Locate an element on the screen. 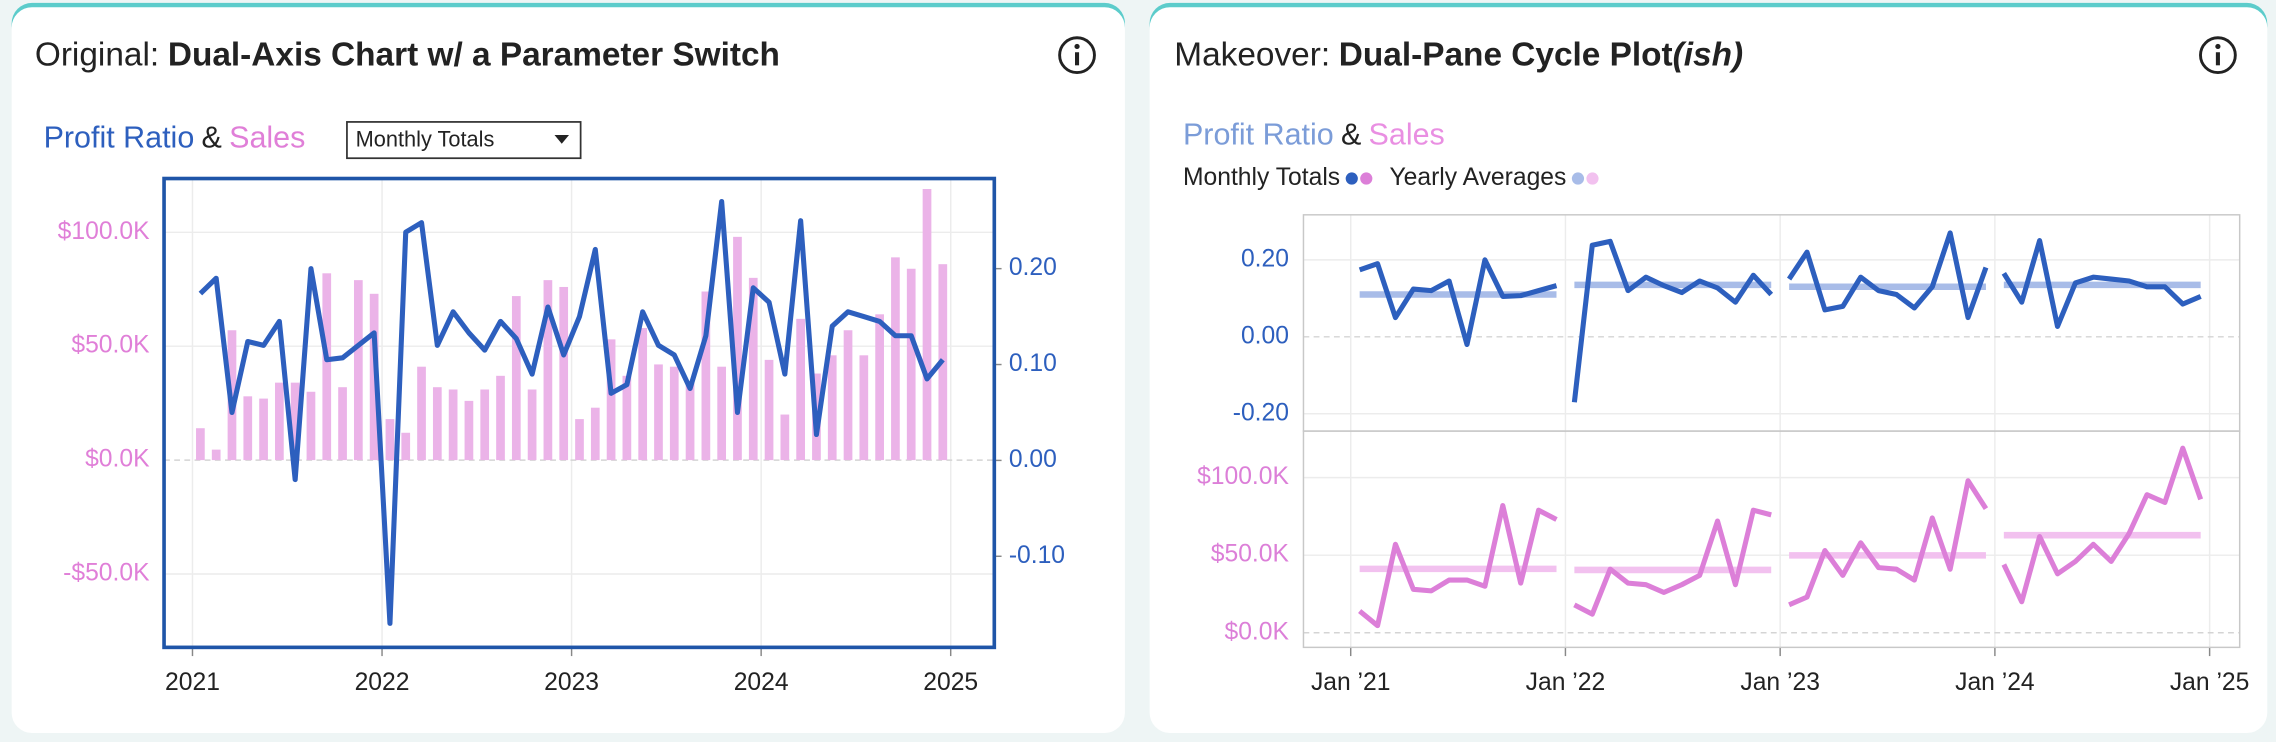 Image resolution: width=2276 pixels, height=742 pixels. x-tick-label: 2025 is located at coordinates (950, 682).